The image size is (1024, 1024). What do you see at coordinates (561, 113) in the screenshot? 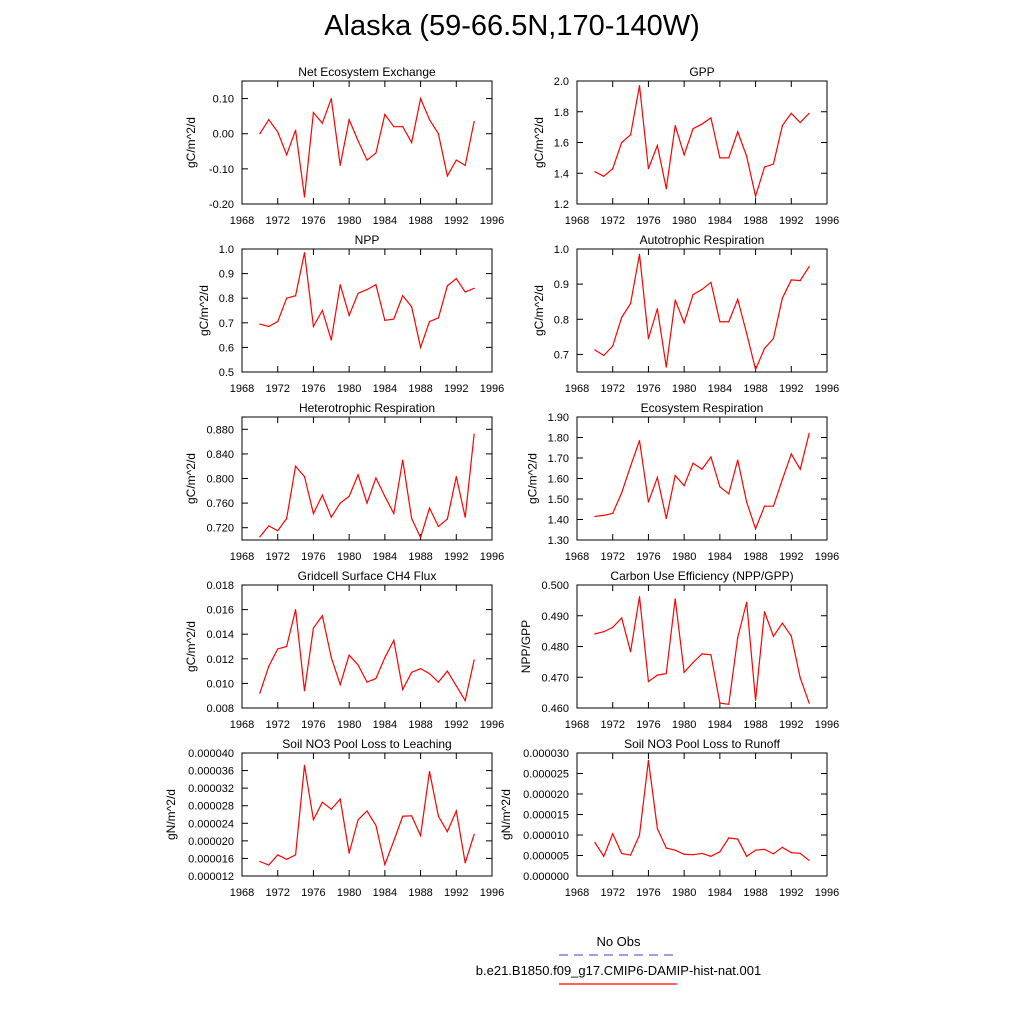
I see `panel-1-ytick-label-3: 1.8` at bounding box center [561, 113].